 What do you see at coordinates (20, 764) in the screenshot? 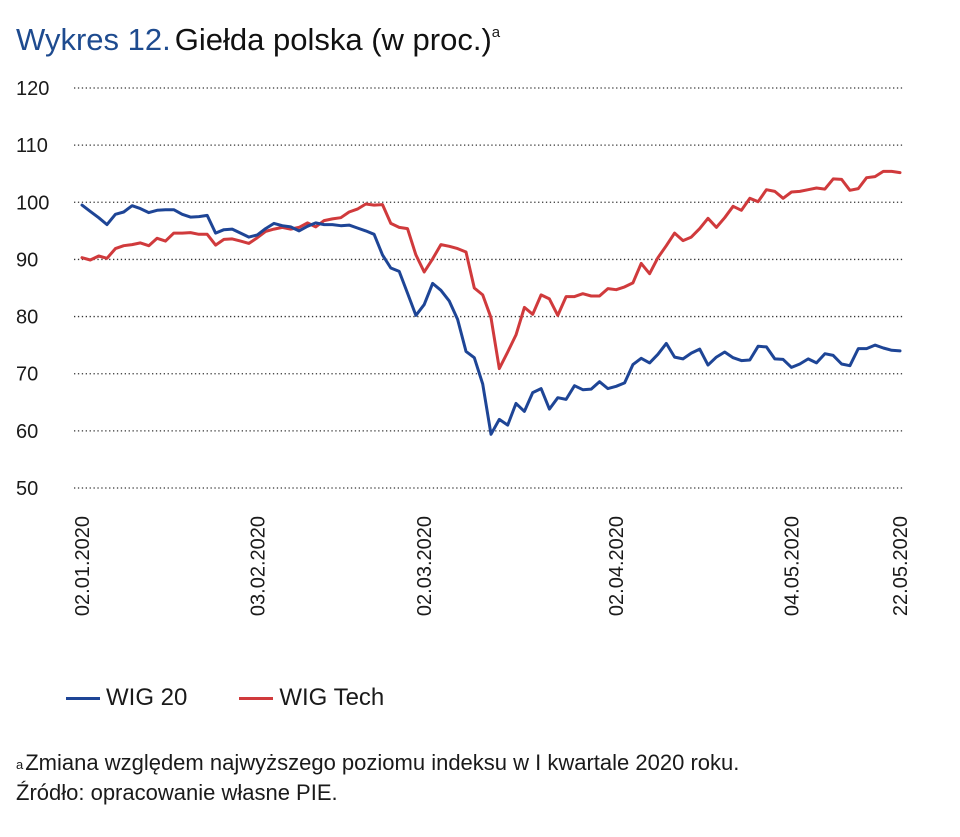
I see `footnote-marker: a` at bounding box center [20, 764].